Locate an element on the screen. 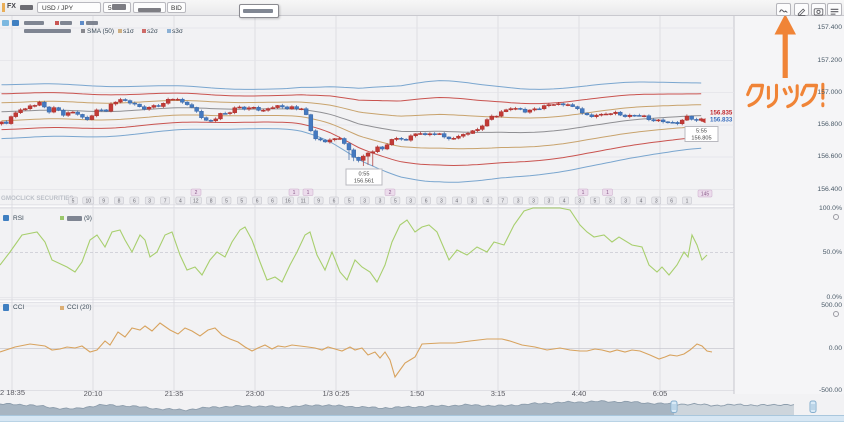 This screenshot has height=422, width=844. svg-text: 5:55 is located at coordinates (701, 132).